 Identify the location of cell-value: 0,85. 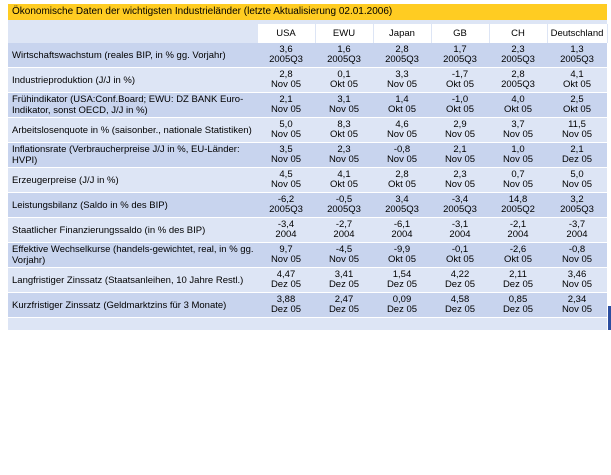
(518, 299).